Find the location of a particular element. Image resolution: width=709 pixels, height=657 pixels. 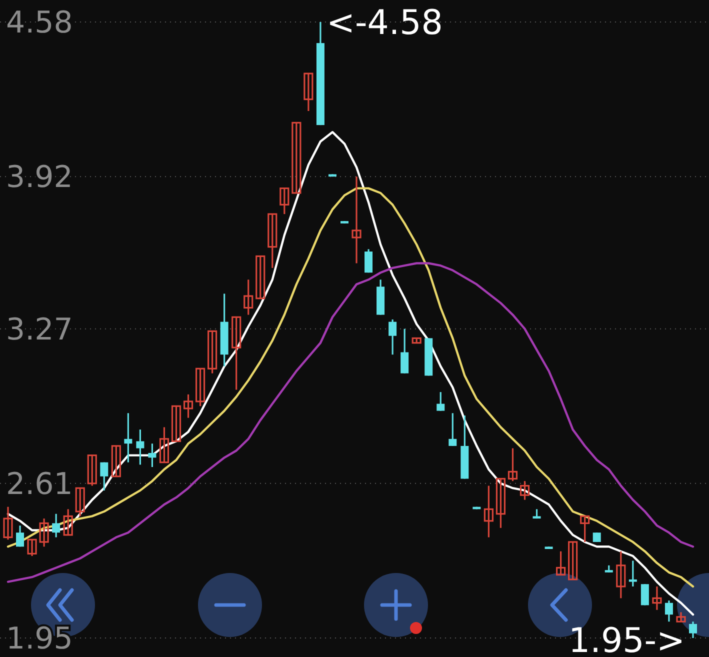

y-tick-label: 2.61 is located at coordinates (39, 484).